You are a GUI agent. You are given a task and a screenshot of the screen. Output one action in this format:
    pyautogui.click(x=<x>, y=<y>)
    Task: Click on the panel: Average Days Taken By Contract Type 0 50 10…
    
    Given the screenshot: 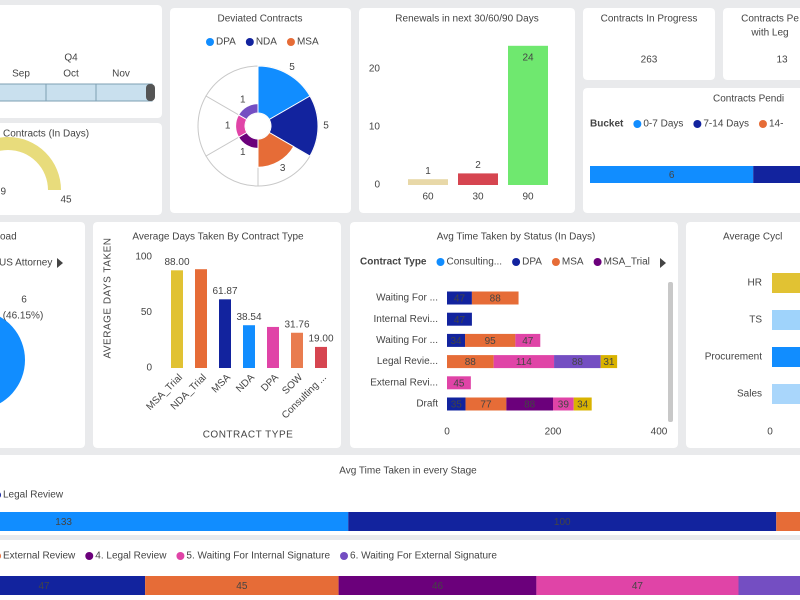 What is the action you would take?
    pyautogui.click(x=217, y=335)
    